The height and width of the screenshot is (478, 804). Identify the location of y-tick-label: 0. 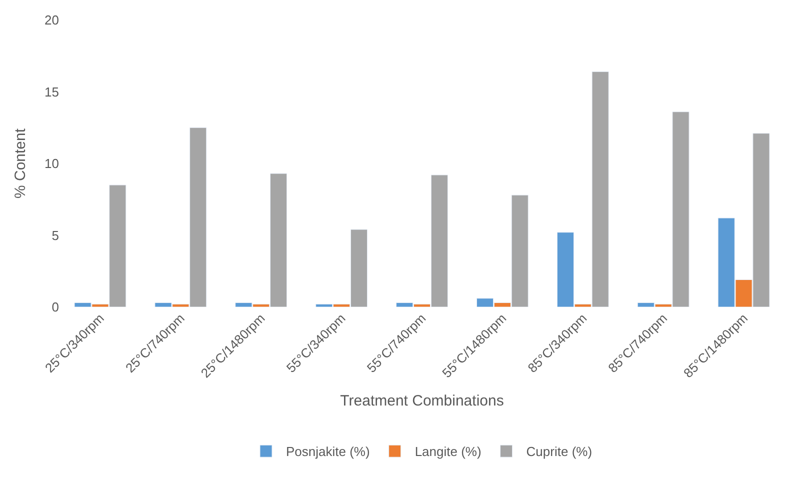
(55, 307).